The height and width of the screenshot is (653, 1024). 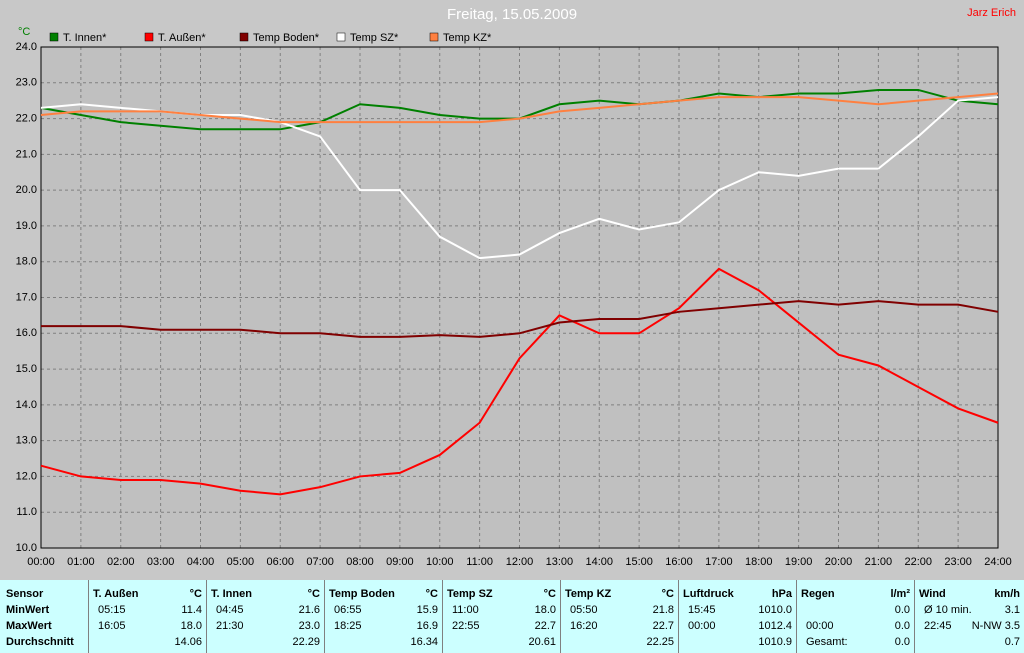 I want to click on cell-value: 20.61, so click(x=542, y=642).